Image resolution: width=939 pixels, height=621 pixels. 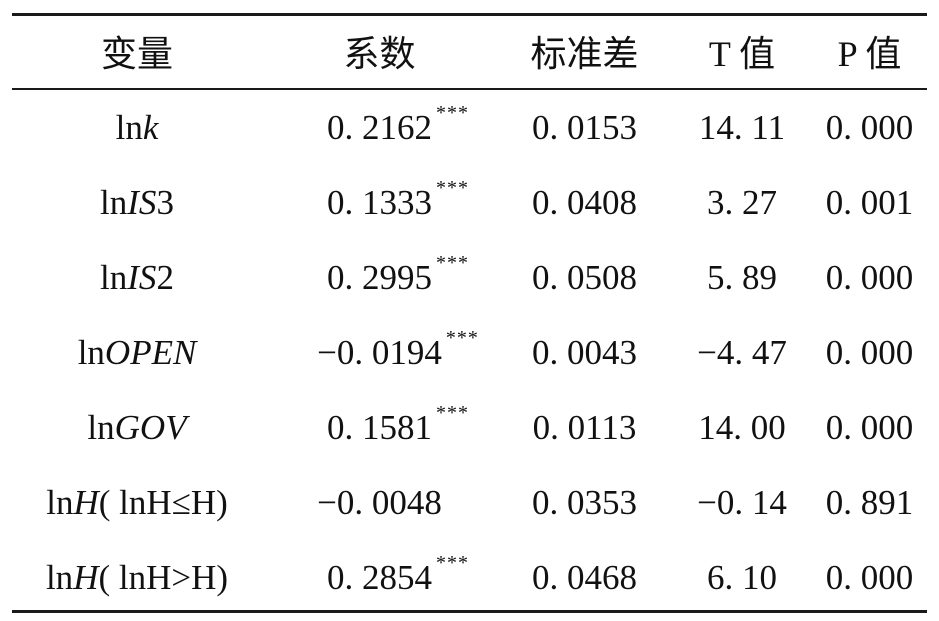 What do you see at coordinates (584, 577) in the screenshot?
I see `std-error-cell: 0. 0468` at bounding box center [584, 577].